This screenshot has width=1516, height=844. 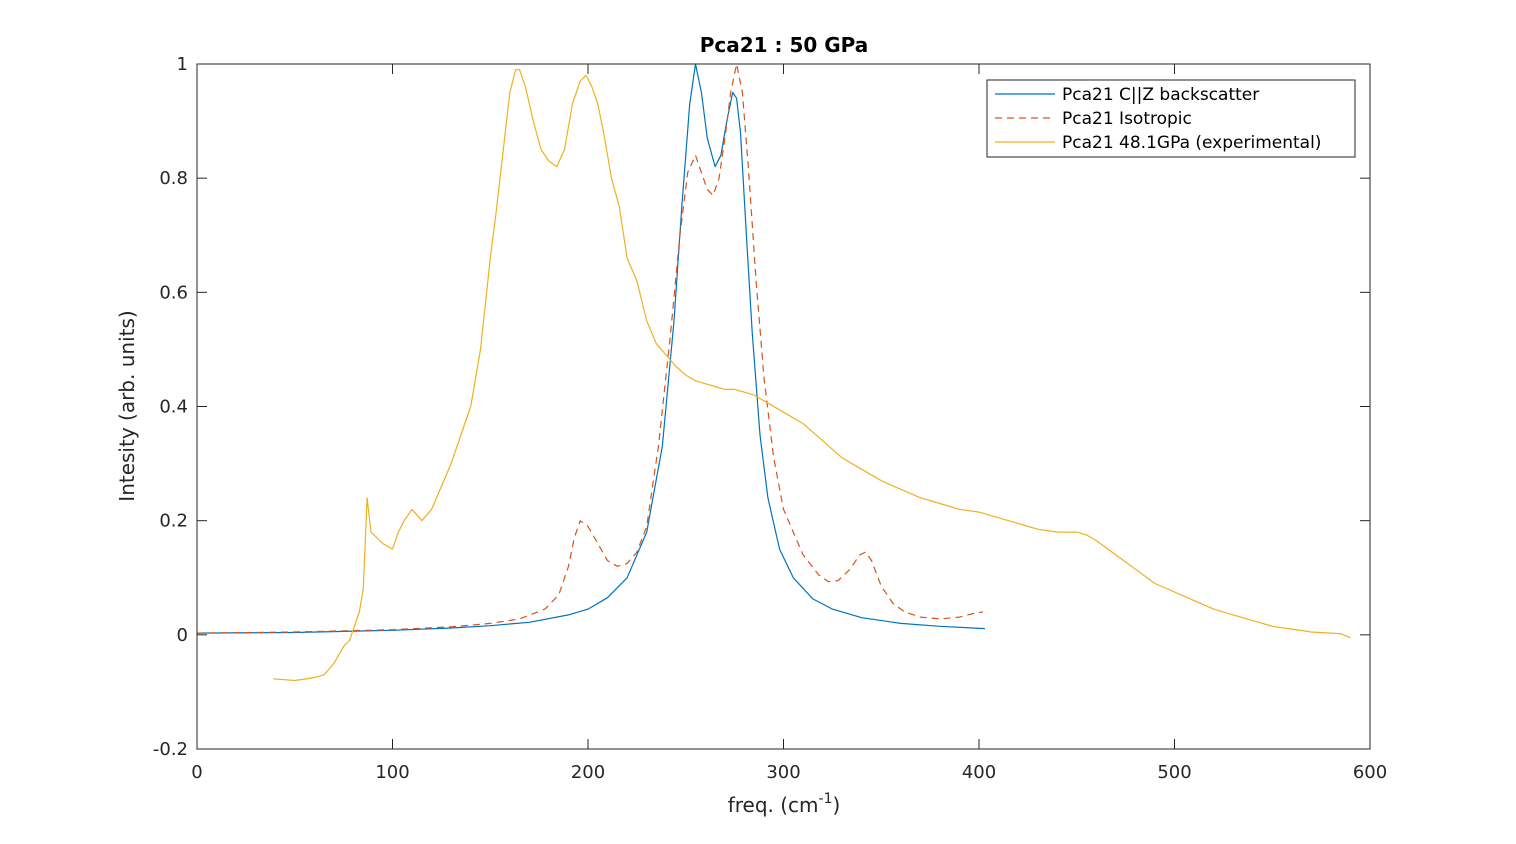 I want to click on chart-title: Pca21 : 50 GPa, so click(x=784, y=45).